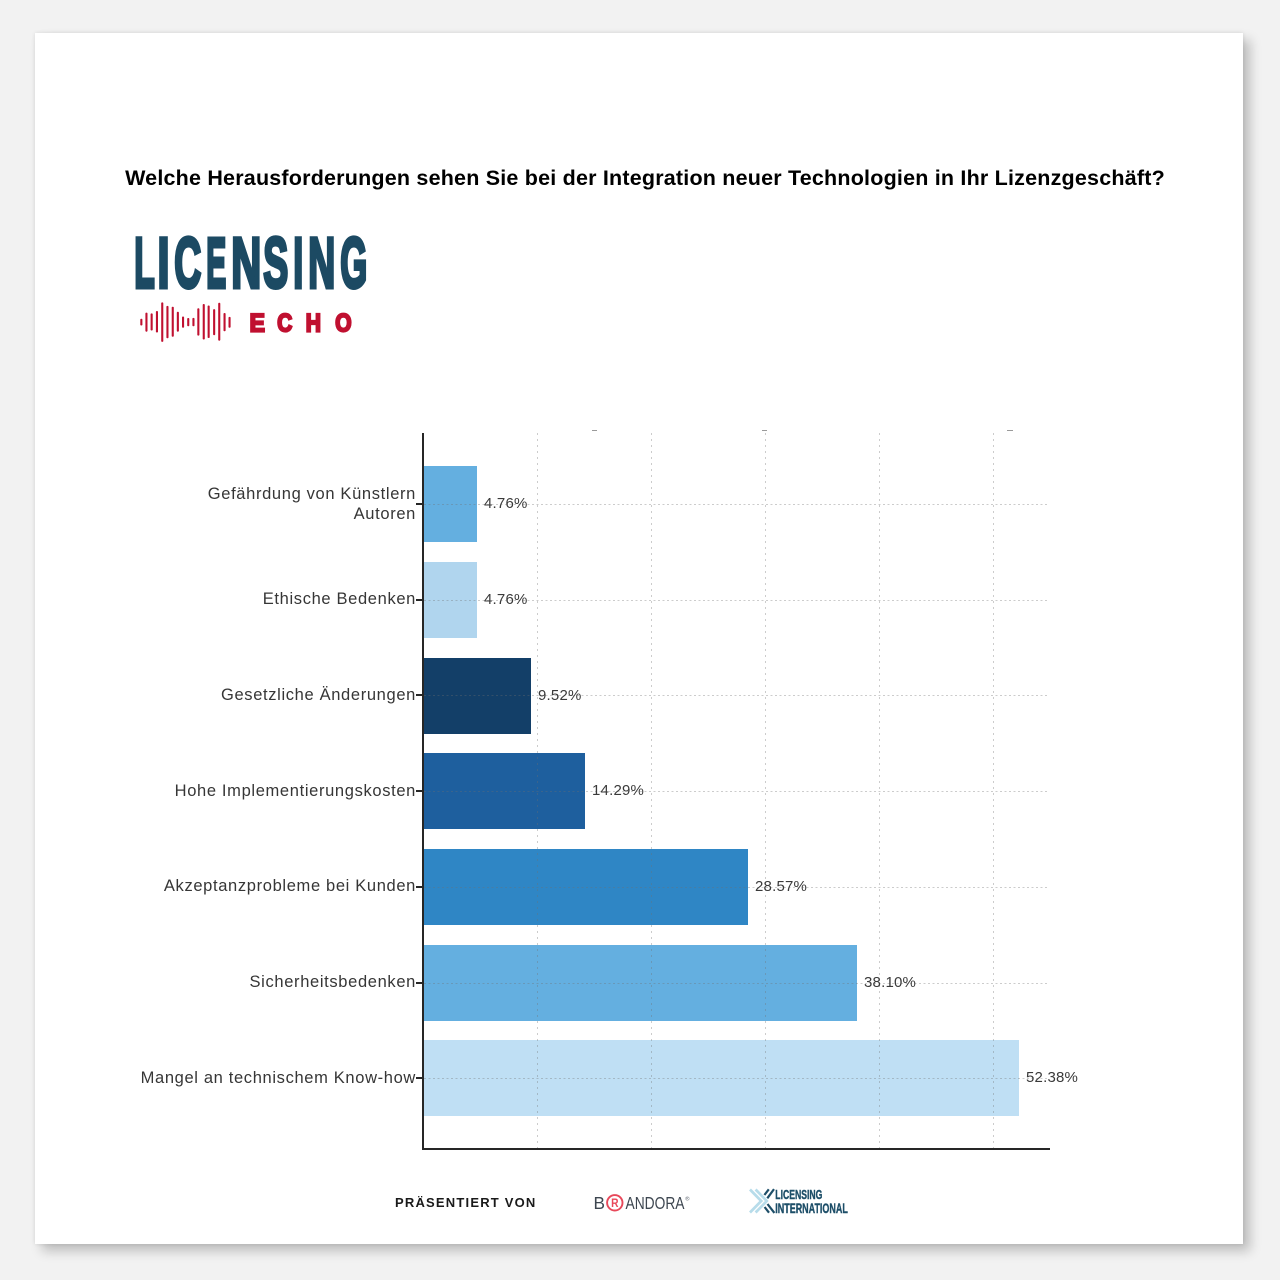 This screenshot has width=1280, height=1280. I want to click on svg-text: ANDORA, so click(655, 1203).